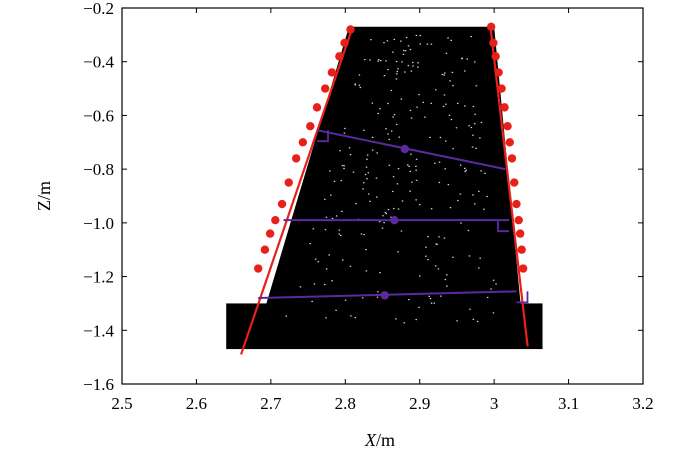 Image resolution: width=700 pixels, height=452 pixels. Describe the element at coordinates (98, 277) in the screenshot. I see `y-tick-label: −1.2` at that location.